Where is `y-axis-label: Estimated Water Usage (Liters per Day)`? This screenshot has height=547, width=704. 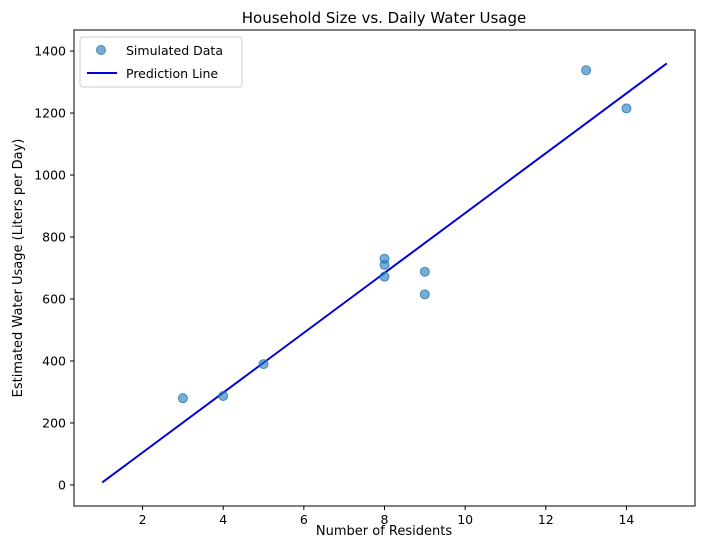
y-axis-label: Estimated Water Usage (Liters per Day) is located at coordinates (18, 268).